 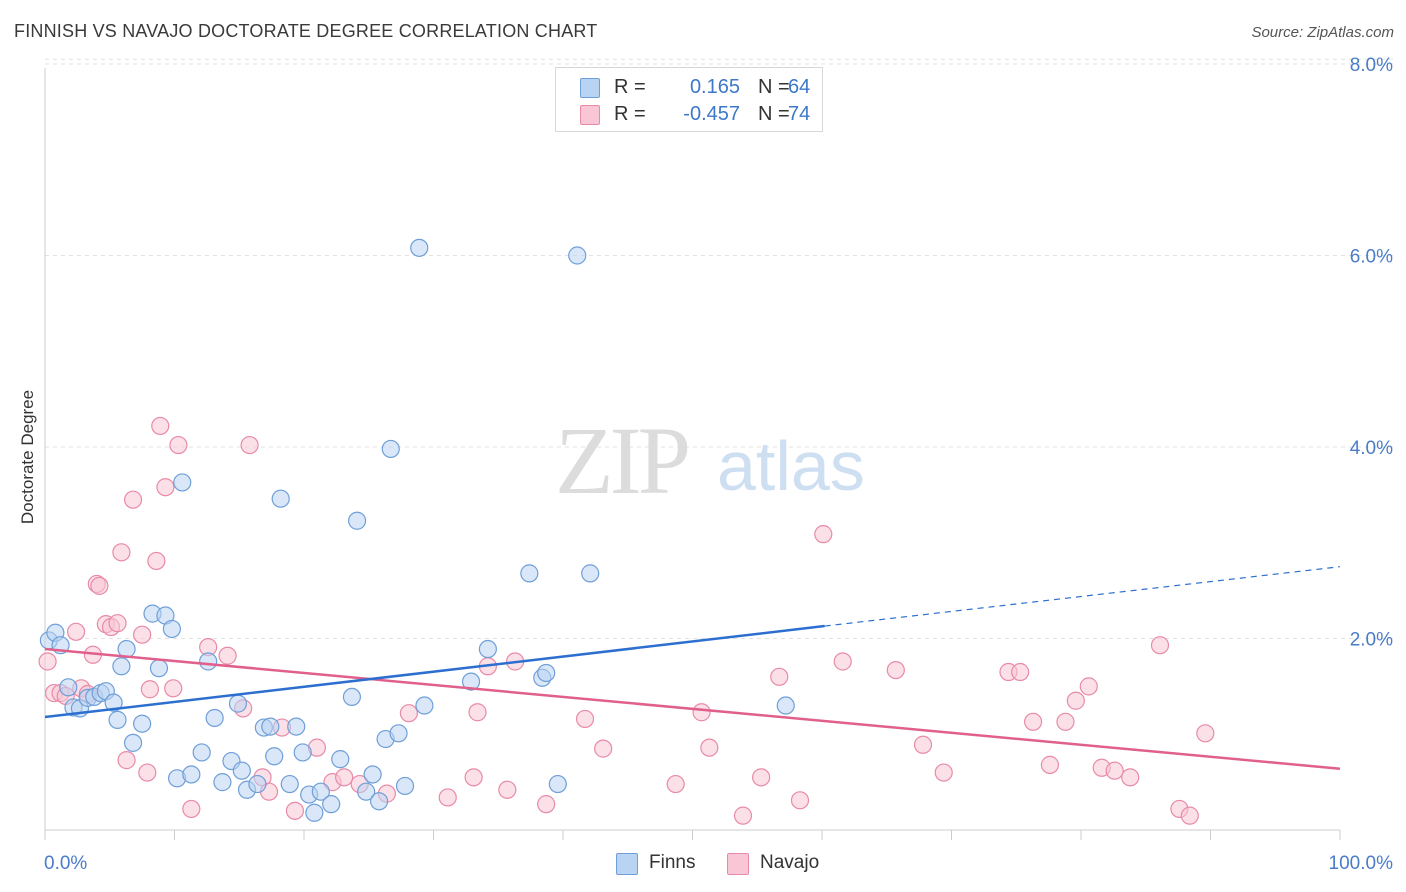 What do you see at coordinates (692, 835) in the screenshot?
I see `x-ticks` at bounding box center [692, 835].